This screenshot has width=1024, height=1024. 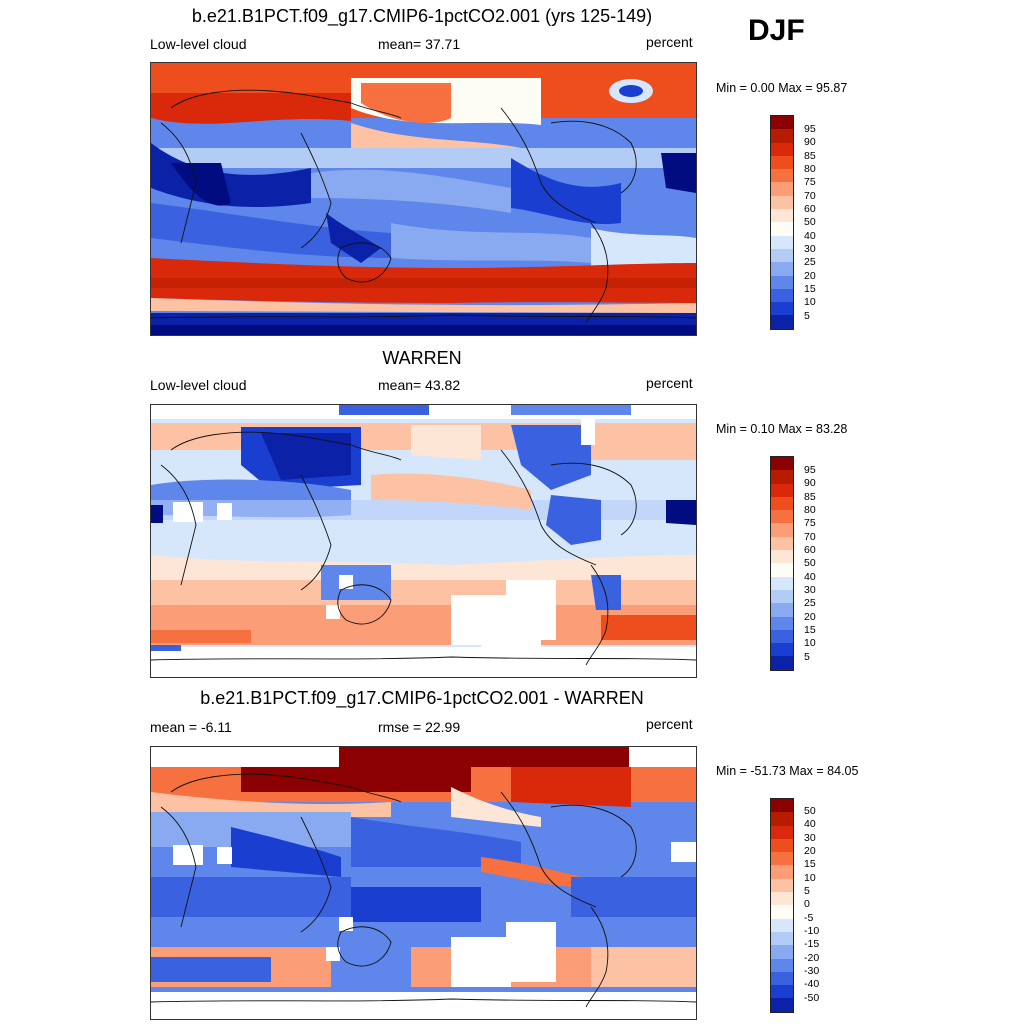 What do you see at coordinates (419, 44) in the screenshot?
I see `mean-label: mean= 37.71` at bounding box center [419, 44].